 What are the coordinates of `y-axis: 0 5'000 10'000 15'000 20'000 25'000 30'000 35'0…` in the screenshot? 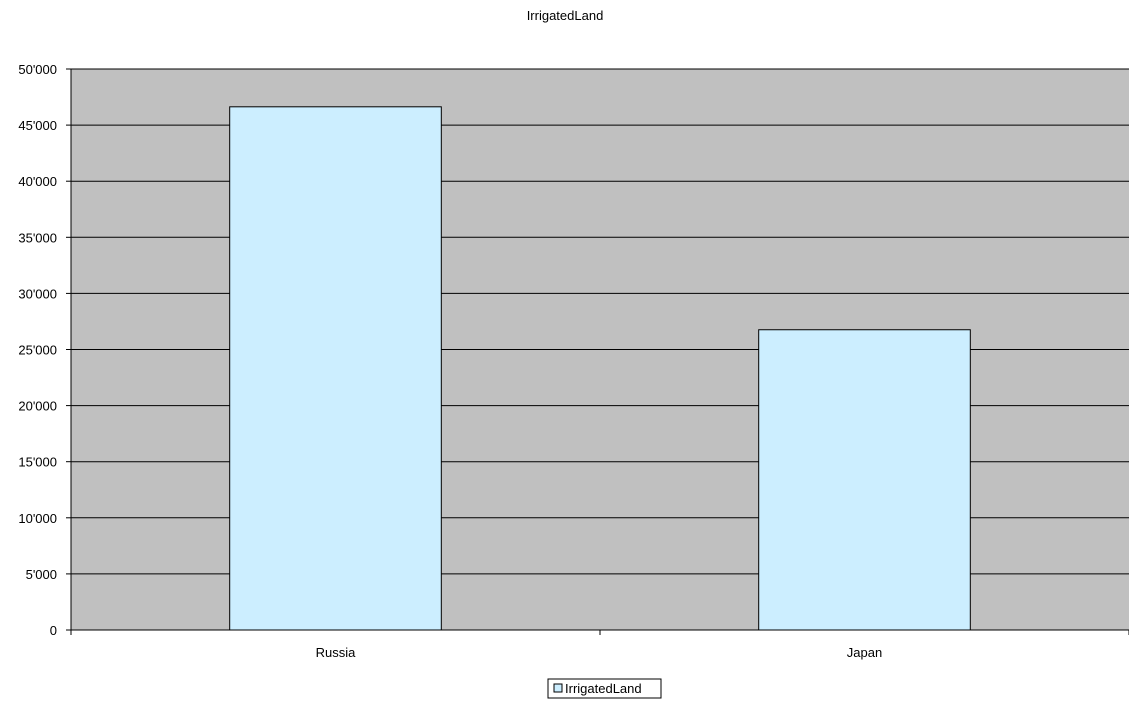 It's located at (45, 350).